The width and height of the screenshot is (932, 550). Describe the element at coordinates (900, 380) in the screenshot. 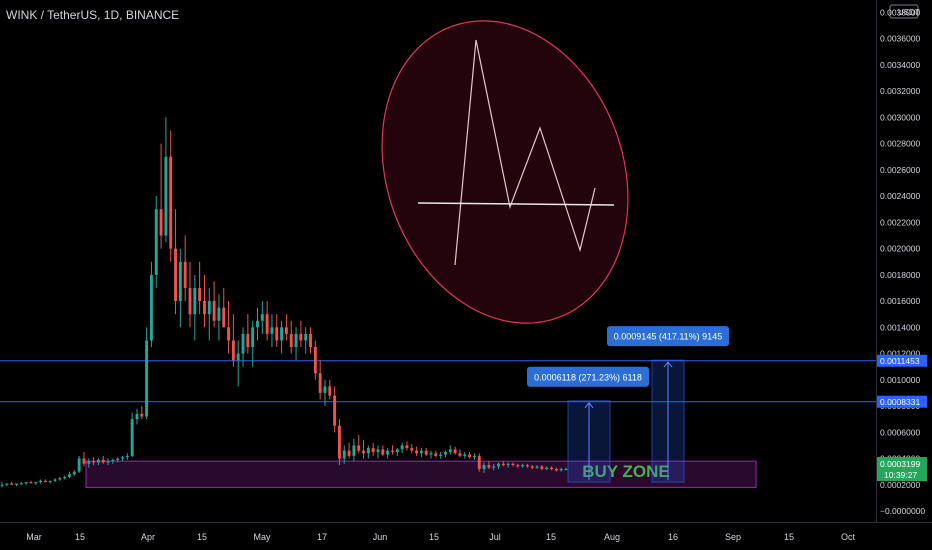

I see `price-tick-label: 0.0010000` at that location.